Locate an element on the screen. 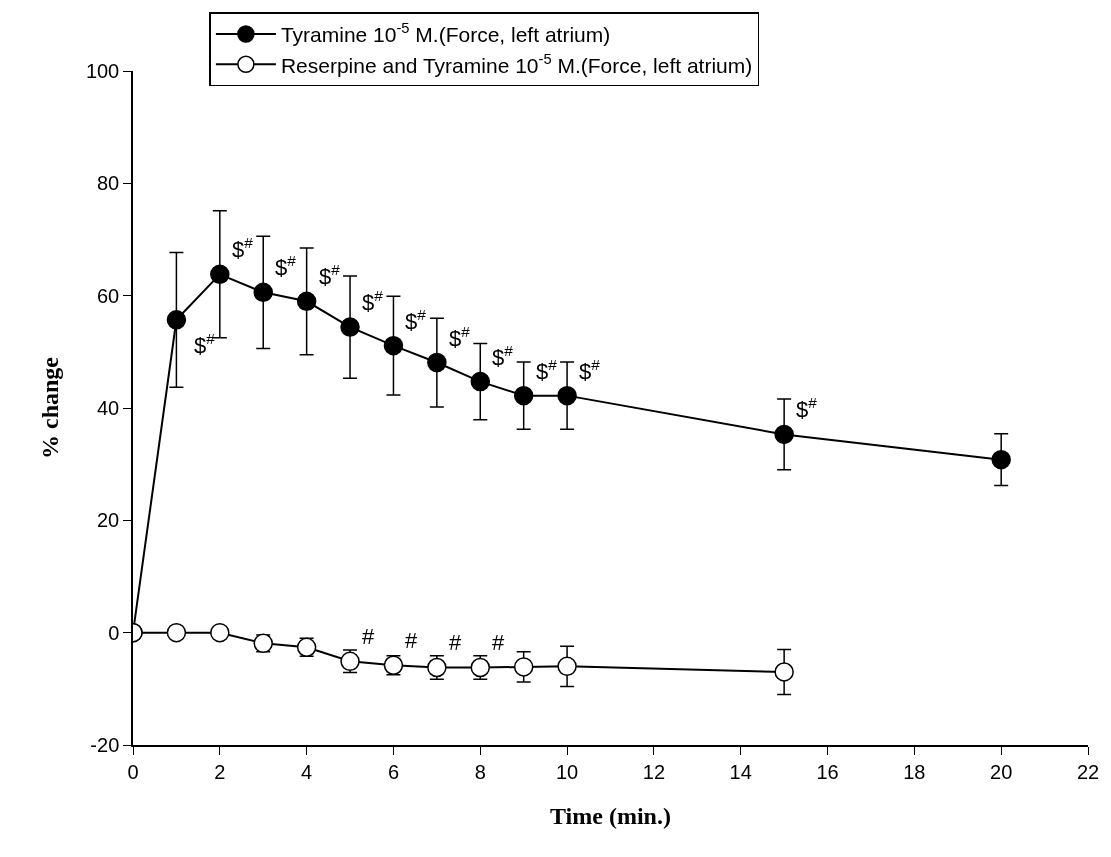 The height and width of the screenshot is (857, 1111). y-tick-label: -20 is located at coordinates (105, 745).